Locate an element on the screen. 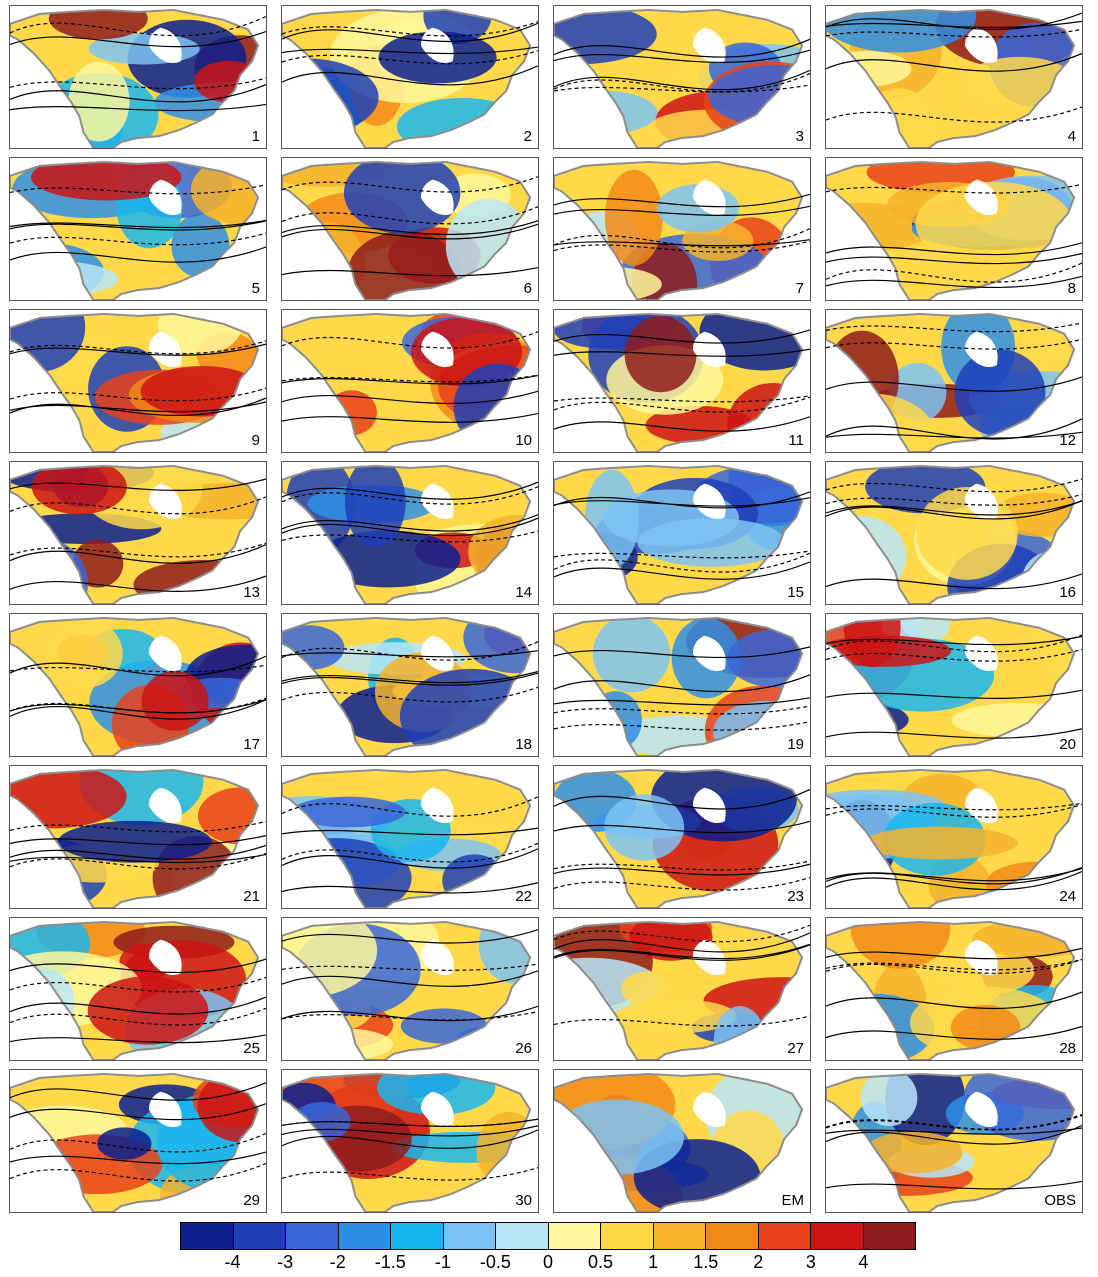 This screenshot has width=1098, height=1277. colorbar-tick-label: 1 is located at coordinates (653, 1262).